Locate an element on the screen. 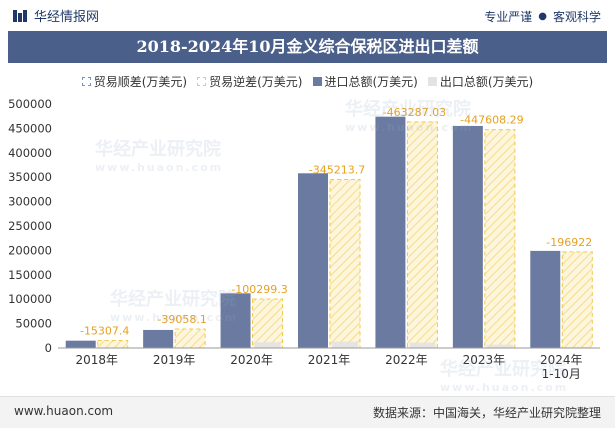 The height and width of the screenshot is (428, 615). y-tick-label: 500000 is located at coordinates (30, 104).